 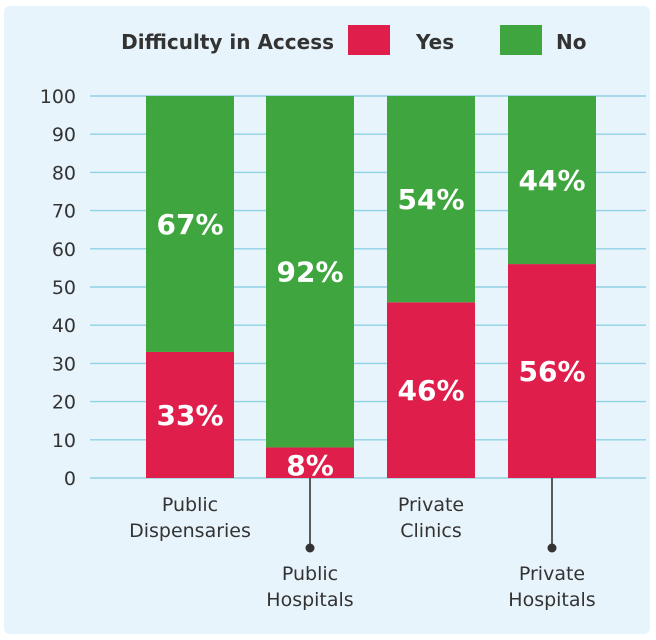 I want to click on y-tick-label: 90, so click(x=64, y=135).